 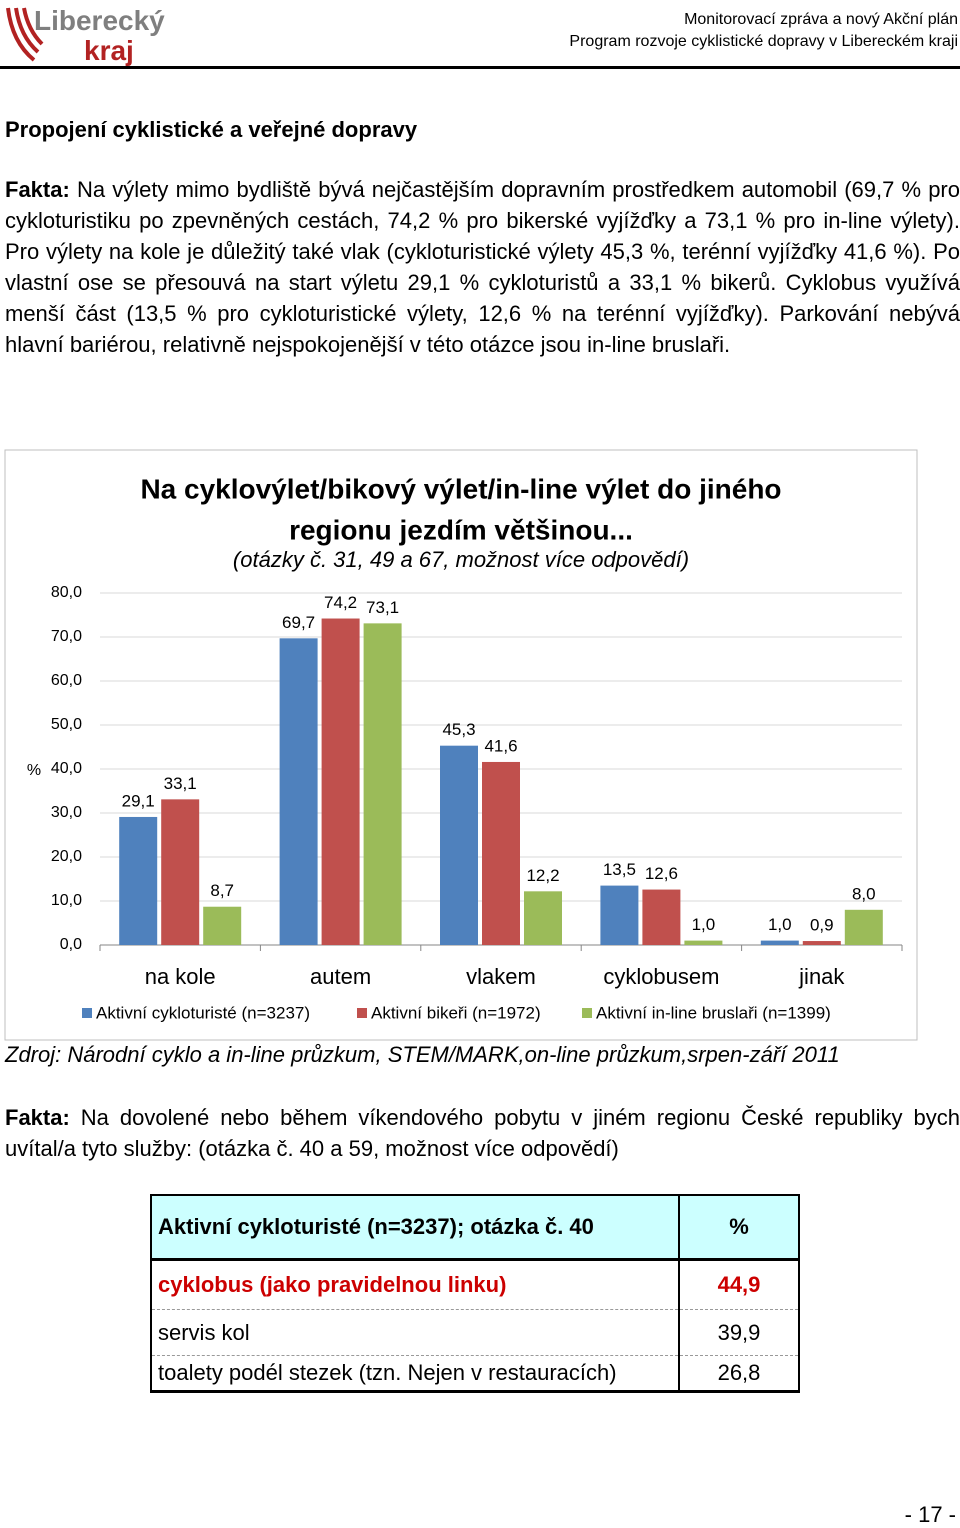 I want to click on x-tick-label: na kole, so click(x=180, y=976).